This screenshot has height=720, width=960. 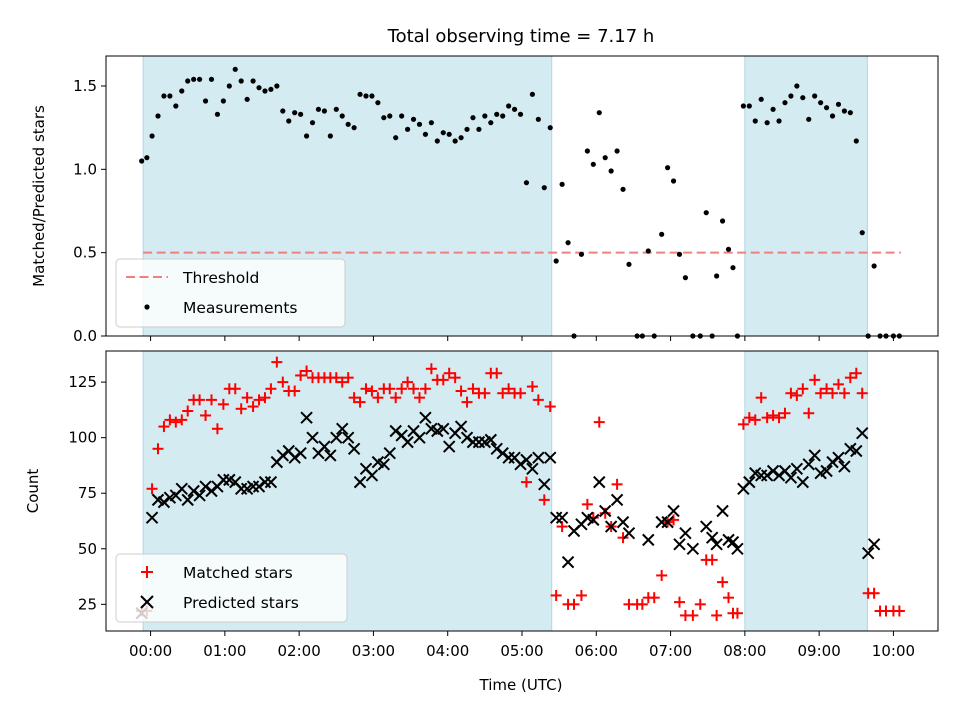 I want to click on x-tick-label: 10:00, so click(x=893, y=651).